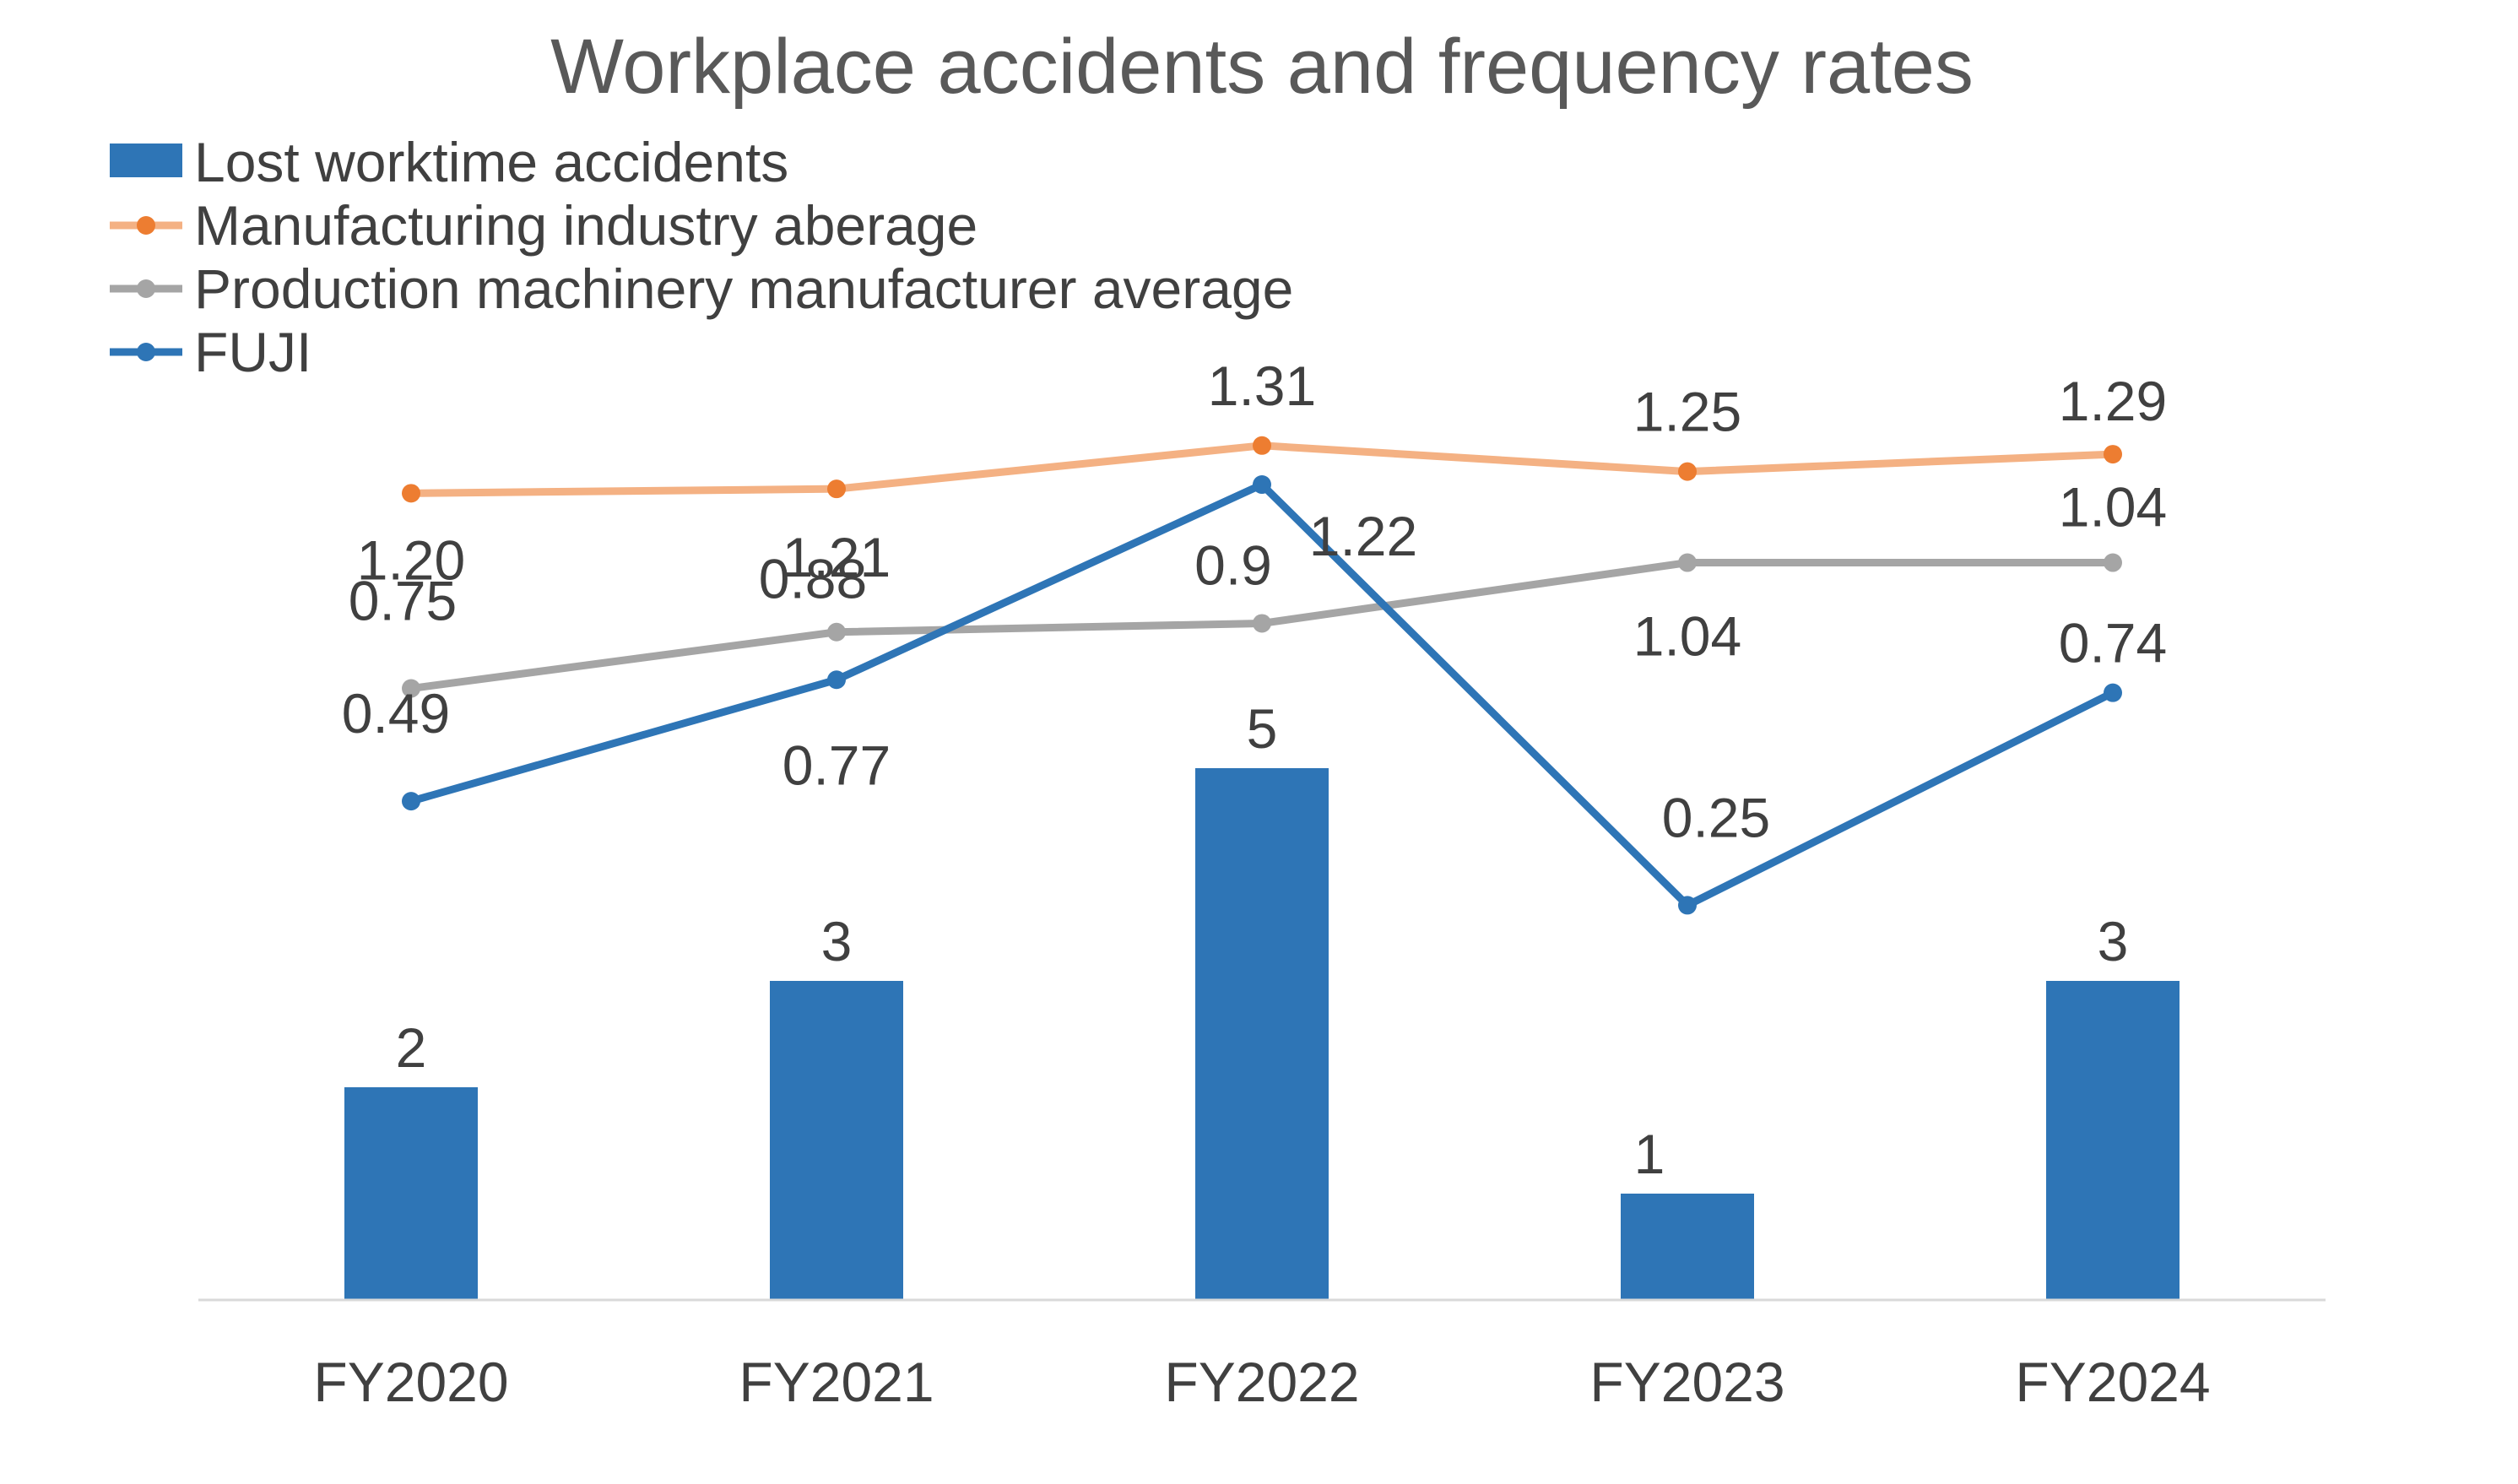 Image resolution: width=2518 pixels, height=1484 pixels. I want to click on data-label-bar-FY2023: 1, so click(1649, 1154).